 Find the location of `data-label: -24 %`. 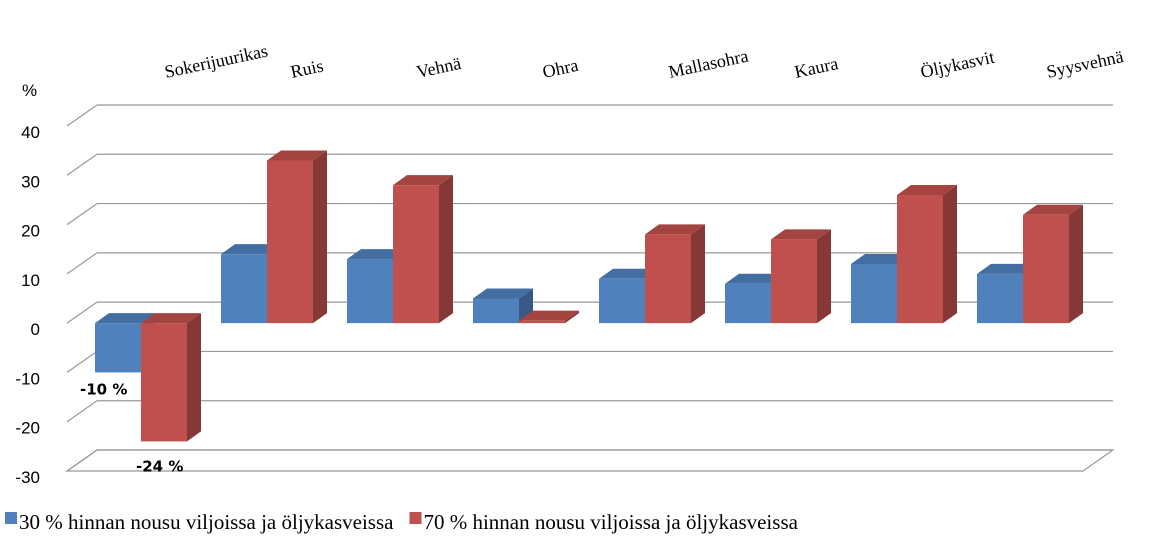

data-label: -24 % is located at coordinates (159, 466).